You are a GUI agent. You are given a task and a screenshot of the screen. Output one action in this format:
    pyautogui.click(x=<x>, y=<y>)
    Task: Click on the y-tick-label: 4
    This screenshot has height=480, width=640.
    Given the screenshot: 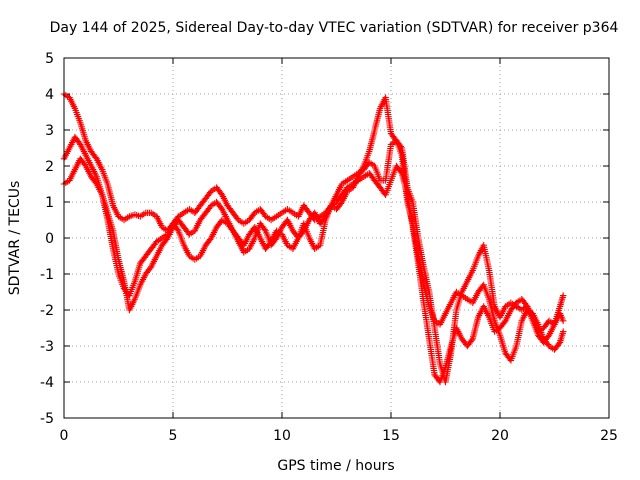 What is the action you would take?
    pyautogui.click(x=49, y=95)
    